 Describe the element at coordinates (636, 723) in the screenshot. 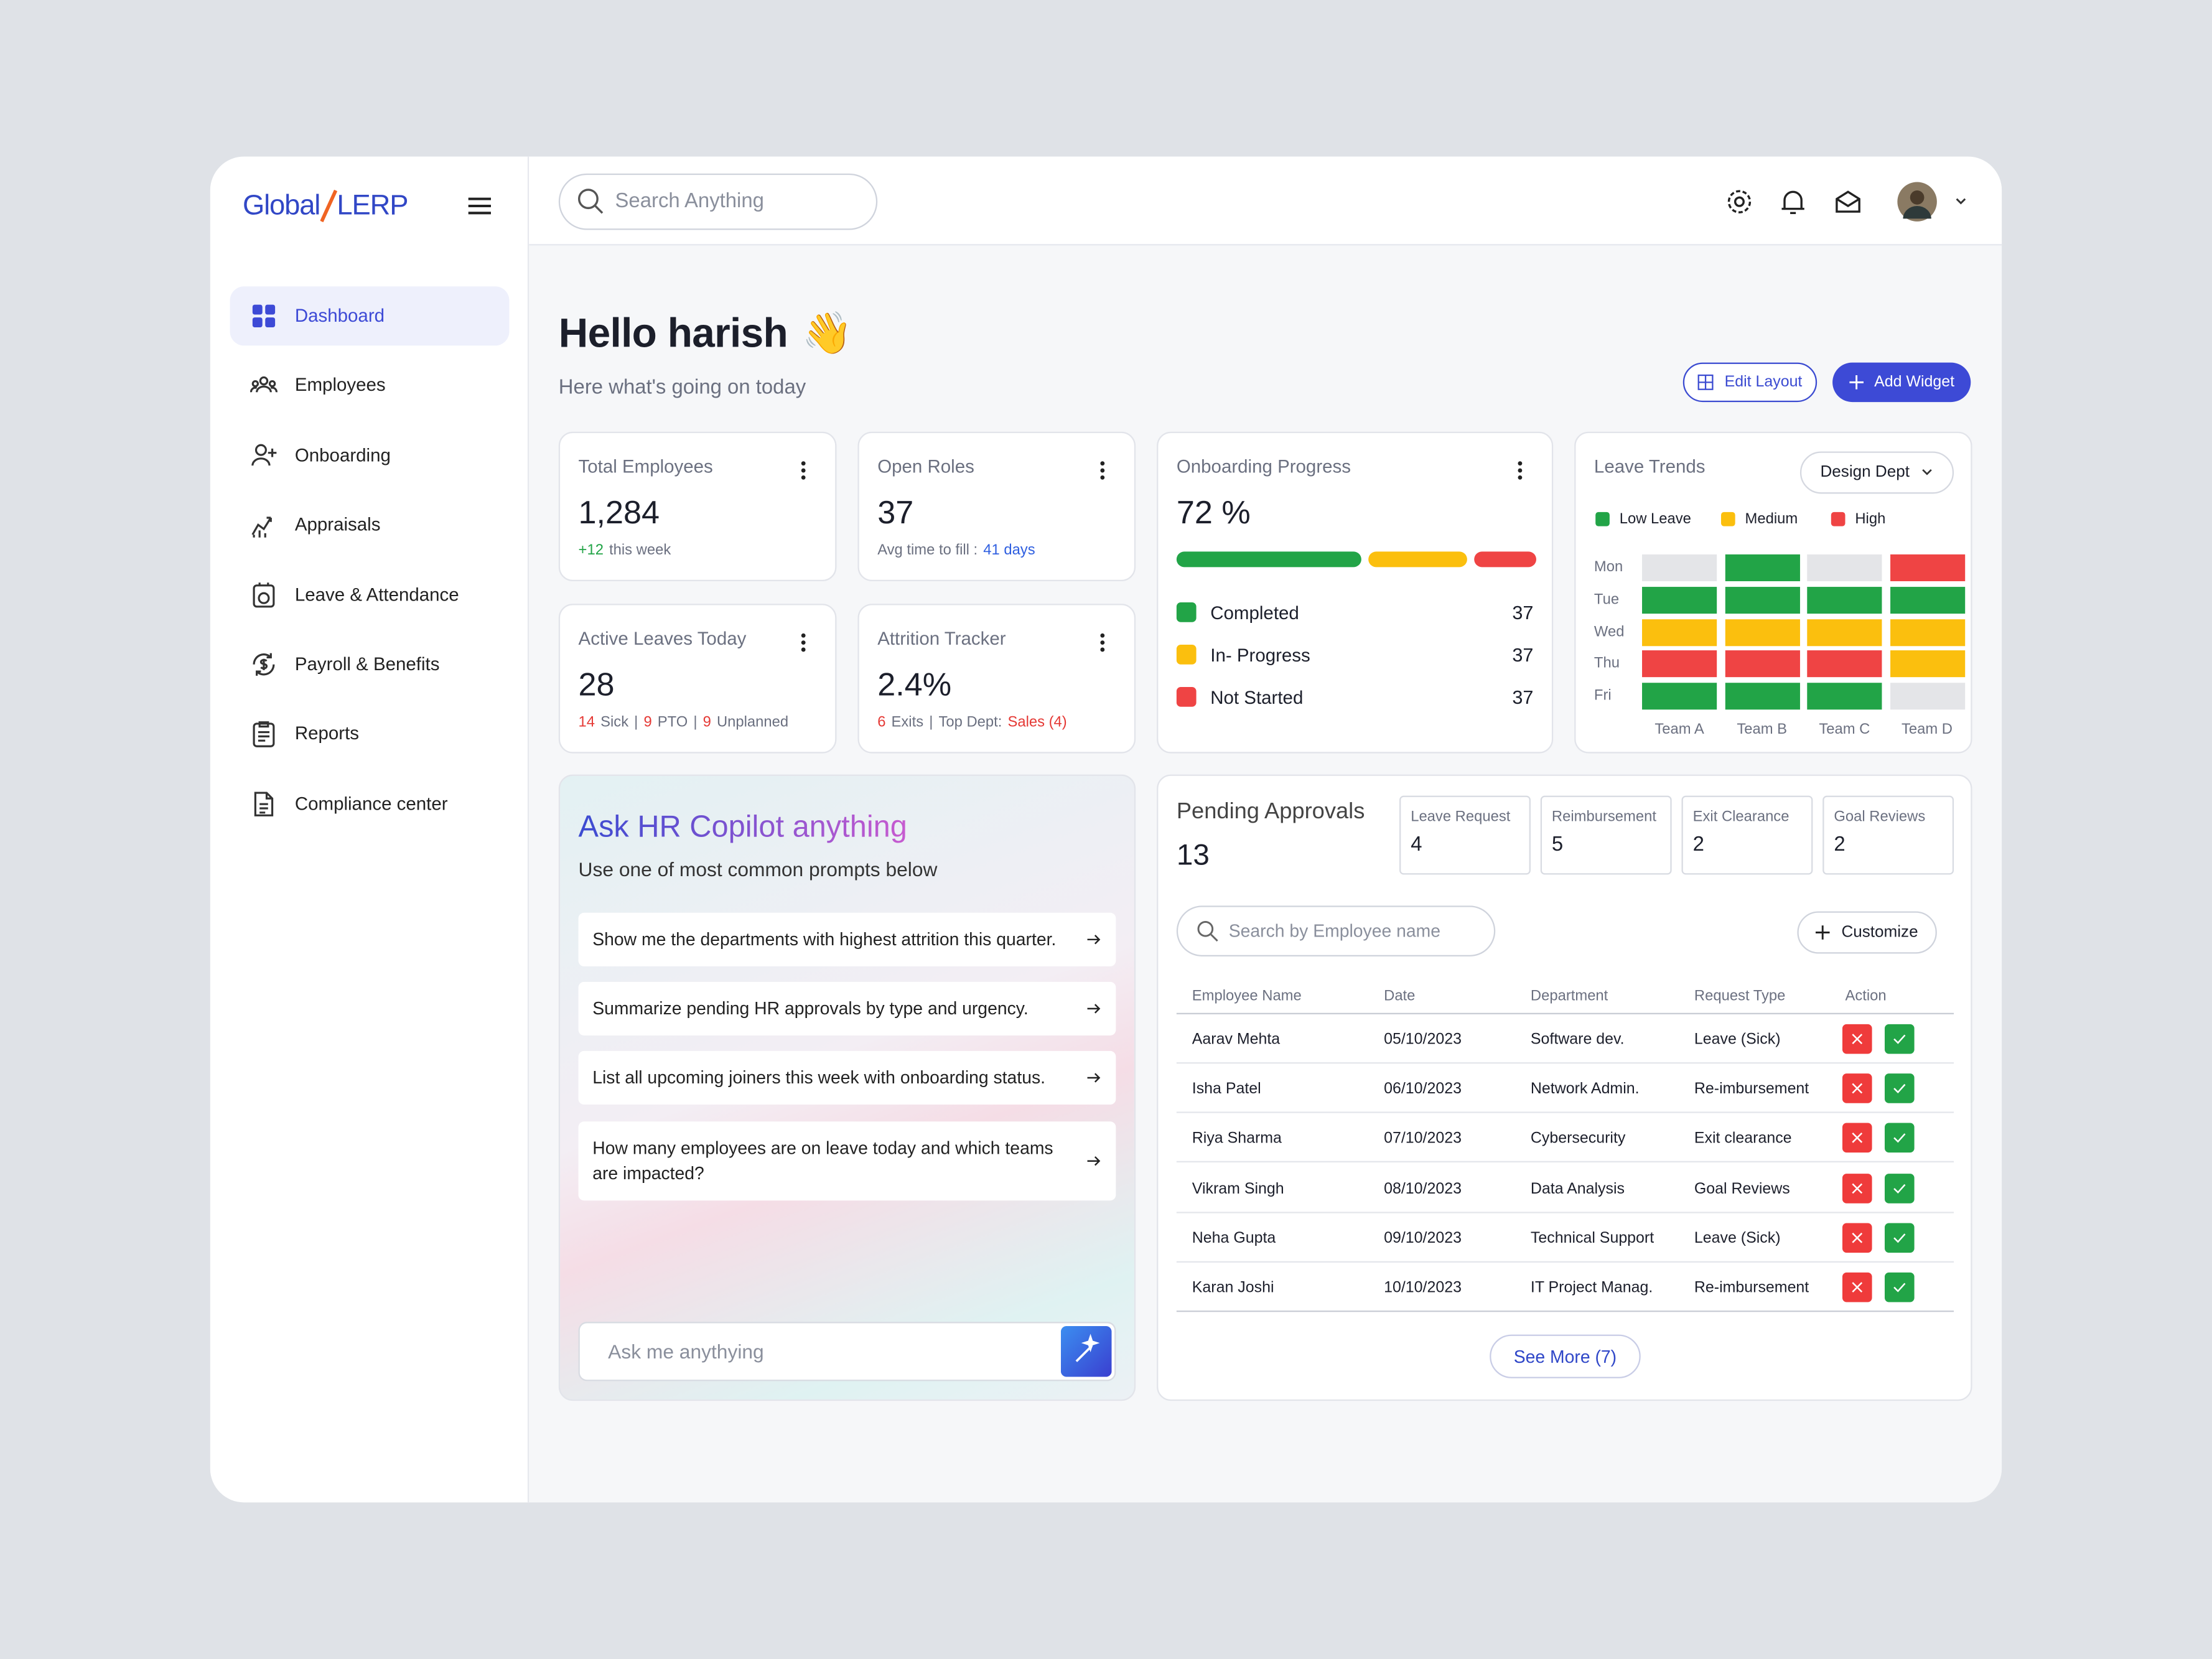

I see `note-part: |` at that location.